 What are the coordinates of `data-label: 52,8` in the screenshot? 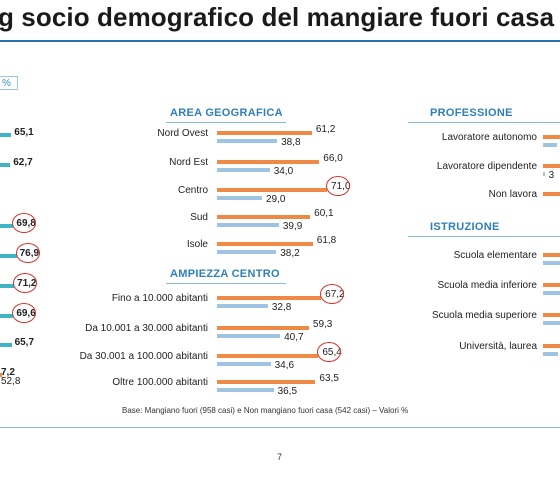 It's located at (11, 381).